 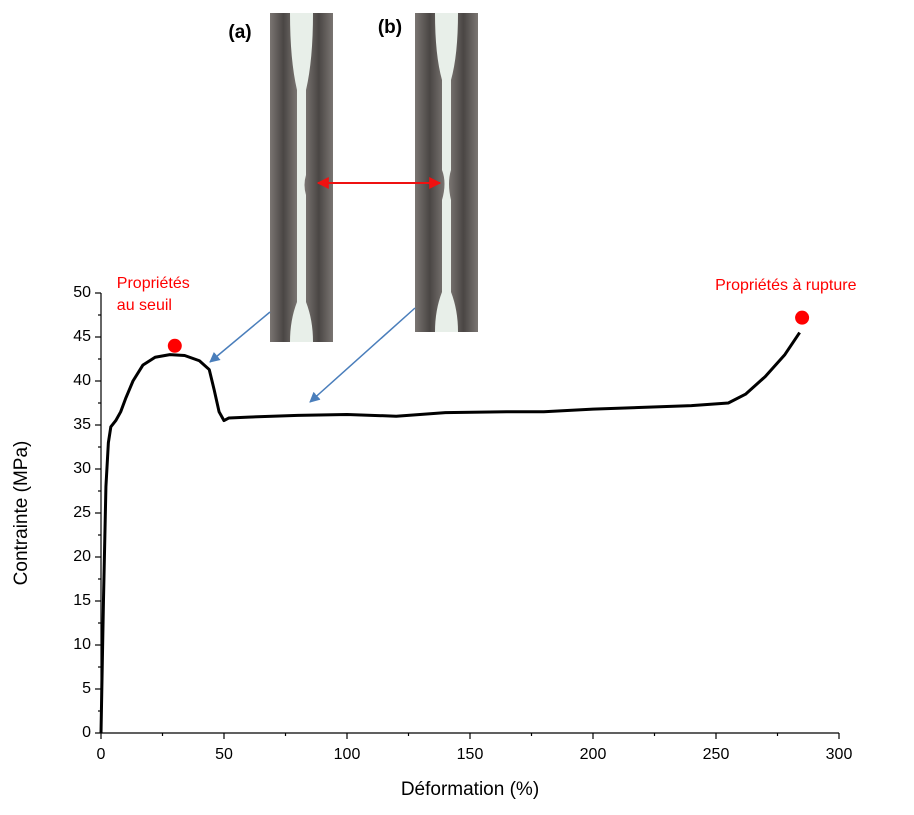 What do you see at coordinates (101, 754) in the screenshot?
I see `x-tick-label: 0` at bounding box center [101, 754].